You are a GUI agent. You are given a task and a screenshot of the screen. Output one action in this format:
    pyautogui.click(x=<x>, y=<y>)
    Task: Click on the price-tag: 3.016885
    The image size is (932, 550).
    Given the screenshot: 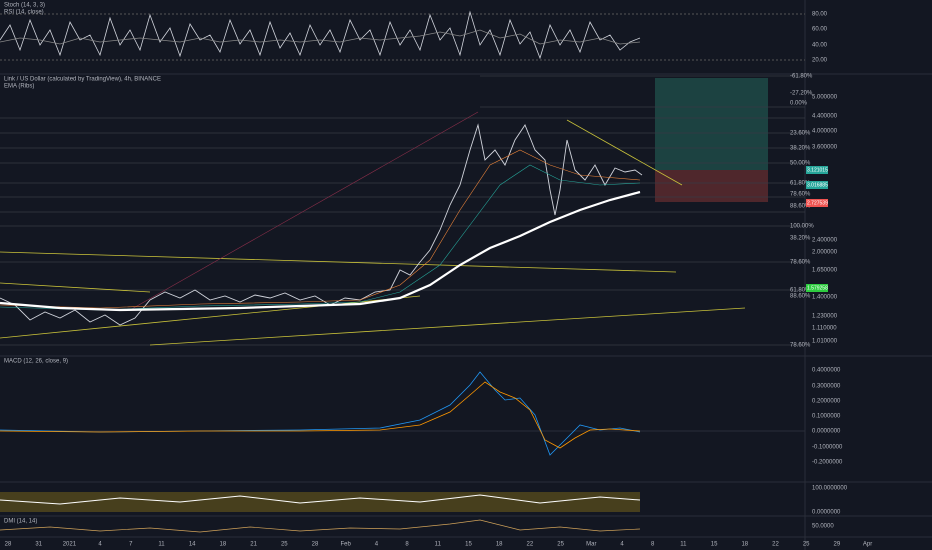 What is the action you would take?
    pyautogui.click(x=817, y=185)
    